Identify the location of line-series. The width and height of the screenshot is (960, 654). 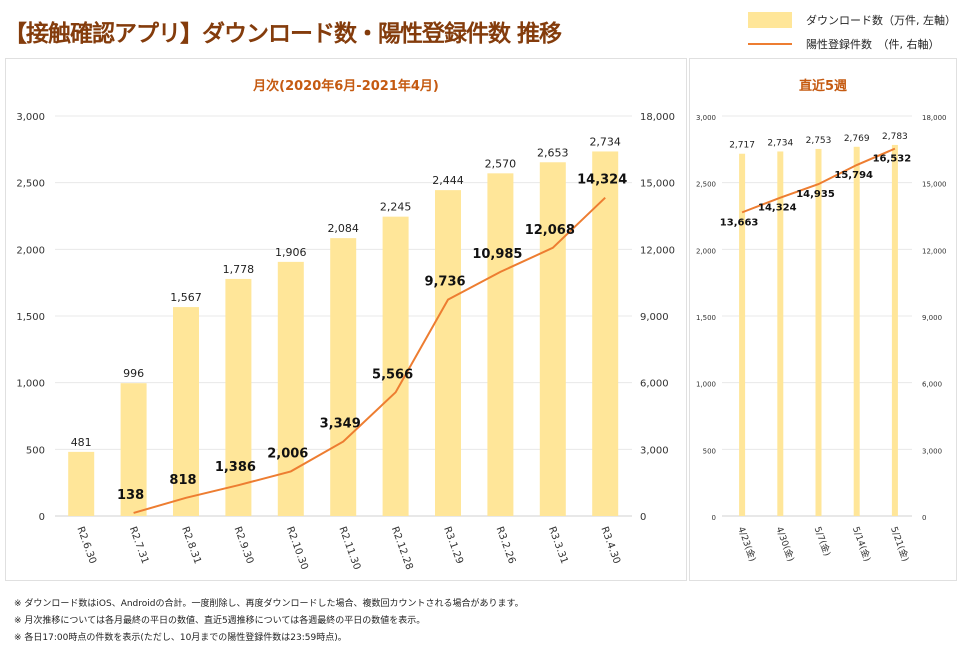
(818, 180).